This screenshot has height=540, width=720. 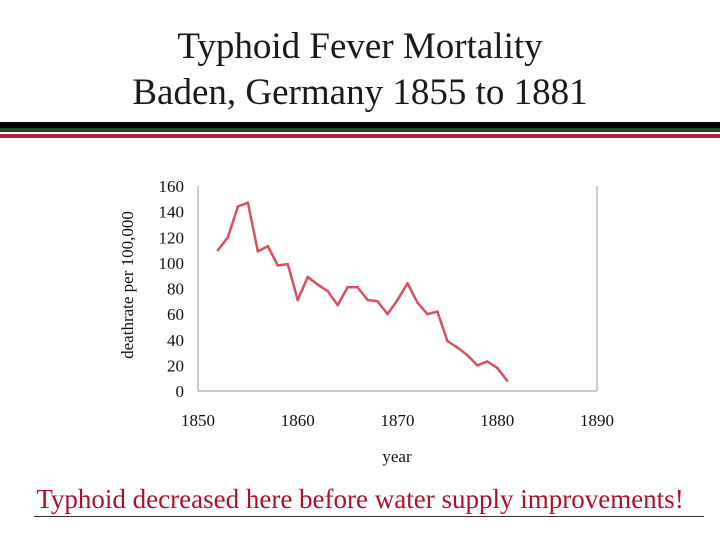 I want to click on y-tick-label: 60, so click(x=175, y=314).